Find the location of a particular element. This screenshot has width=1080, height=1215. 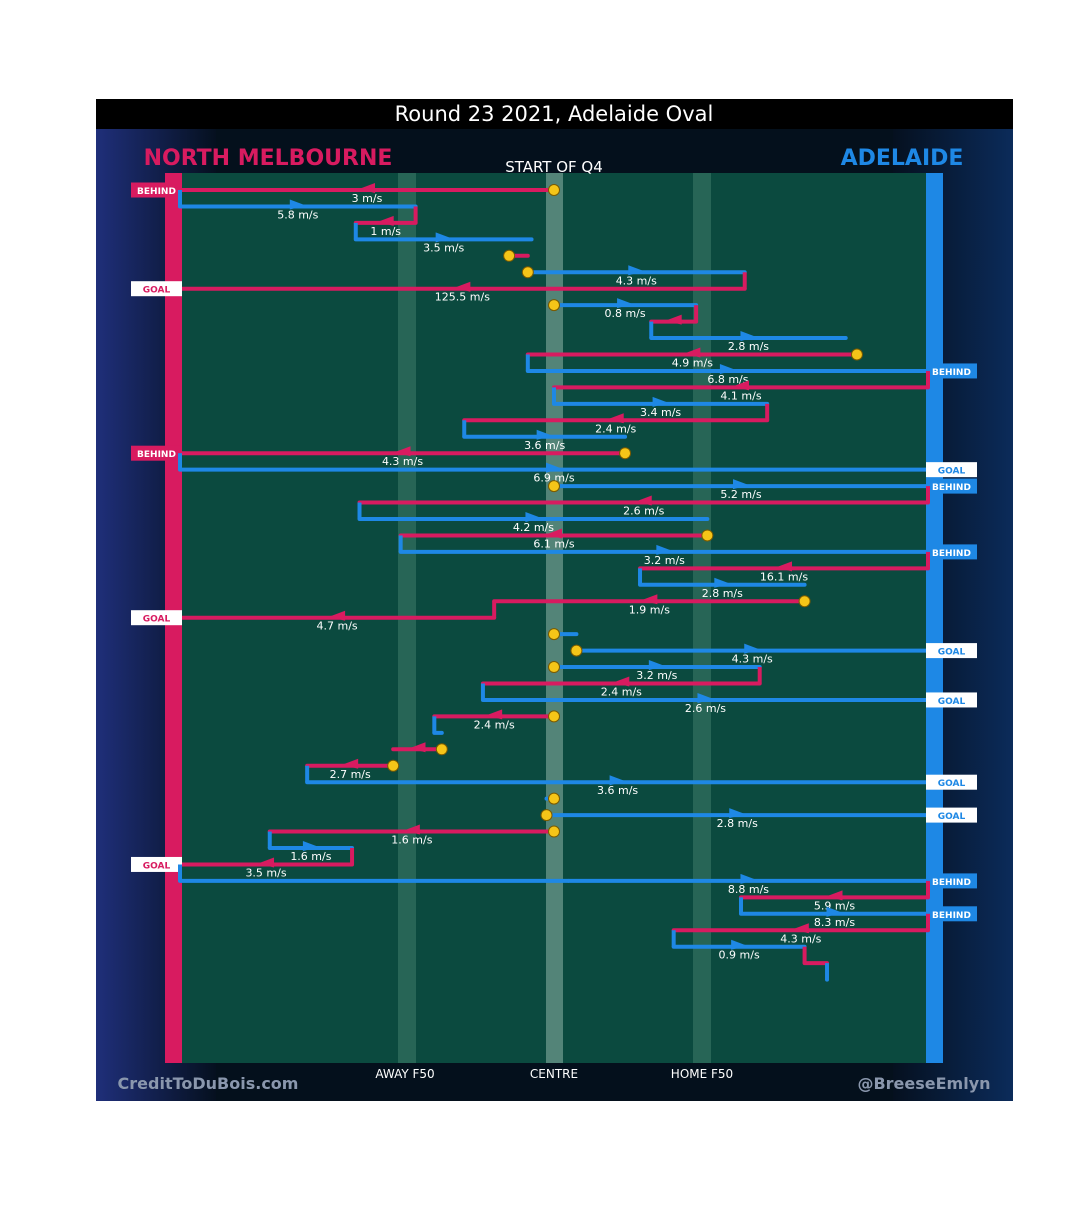

period-label: START OF Q4 is located at coordinates (554, 167).